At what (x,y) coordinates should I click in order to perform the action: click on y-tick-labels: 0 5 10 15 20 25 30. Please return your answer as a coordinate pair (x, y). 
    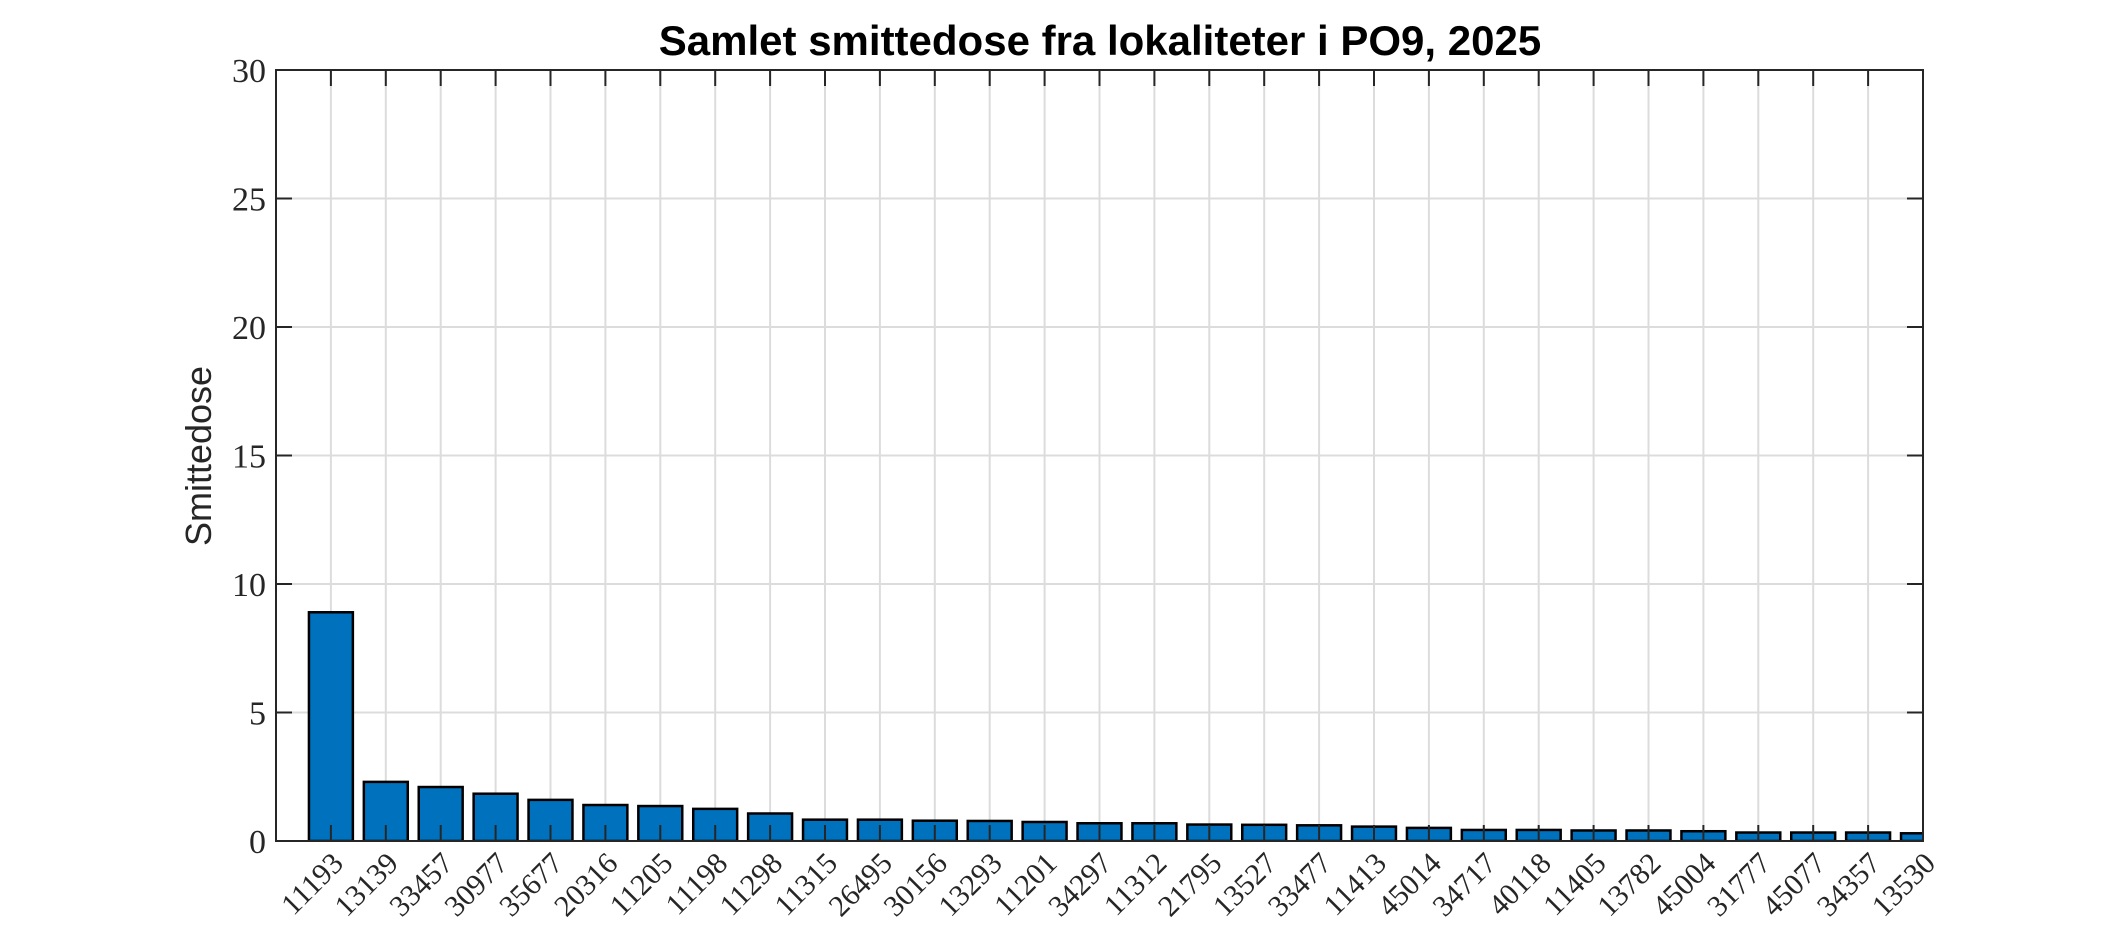
    Looking at the image, I should click on (249, 457).